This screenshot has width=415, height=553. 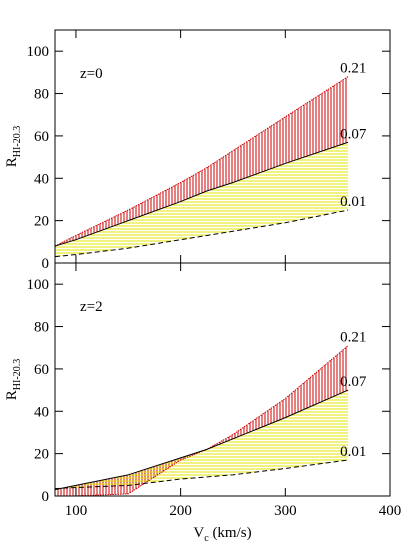 I want to click on panel-annotation: z=0, so click(x=91, y=74).